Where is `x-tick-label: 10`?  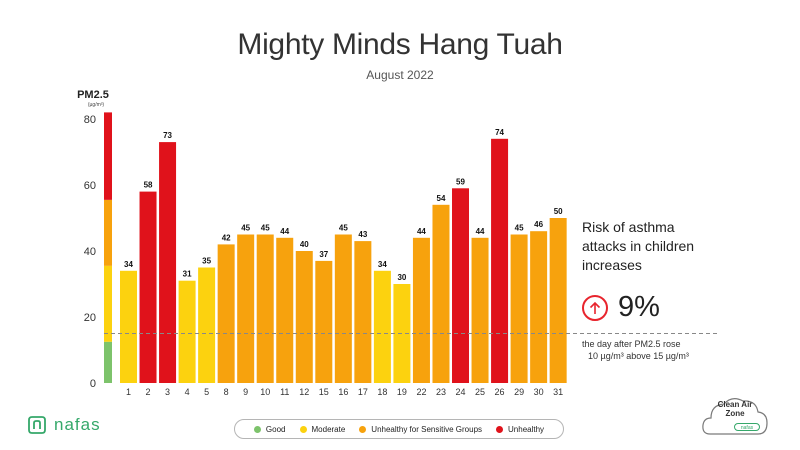 x-tick-label: 10 is located at coordinates (265, 392).